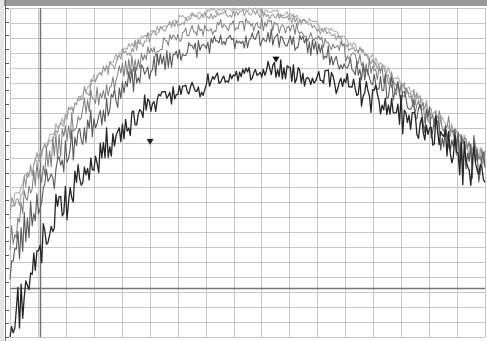 This screenshot has width=487, height=341. I want to click on peak-markers, so click(213, 100).